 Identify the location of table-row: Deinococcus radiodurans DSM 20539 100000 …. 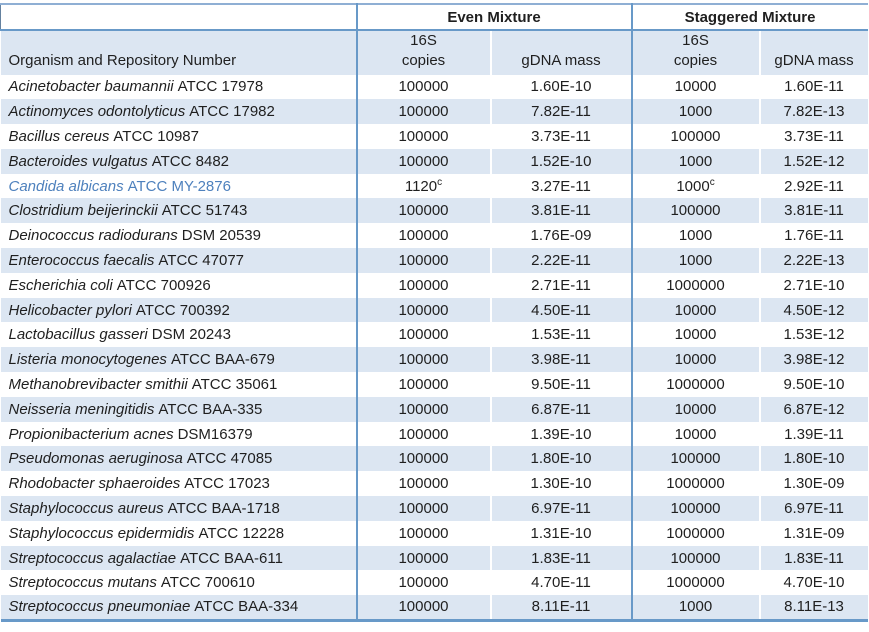
(434, 236).